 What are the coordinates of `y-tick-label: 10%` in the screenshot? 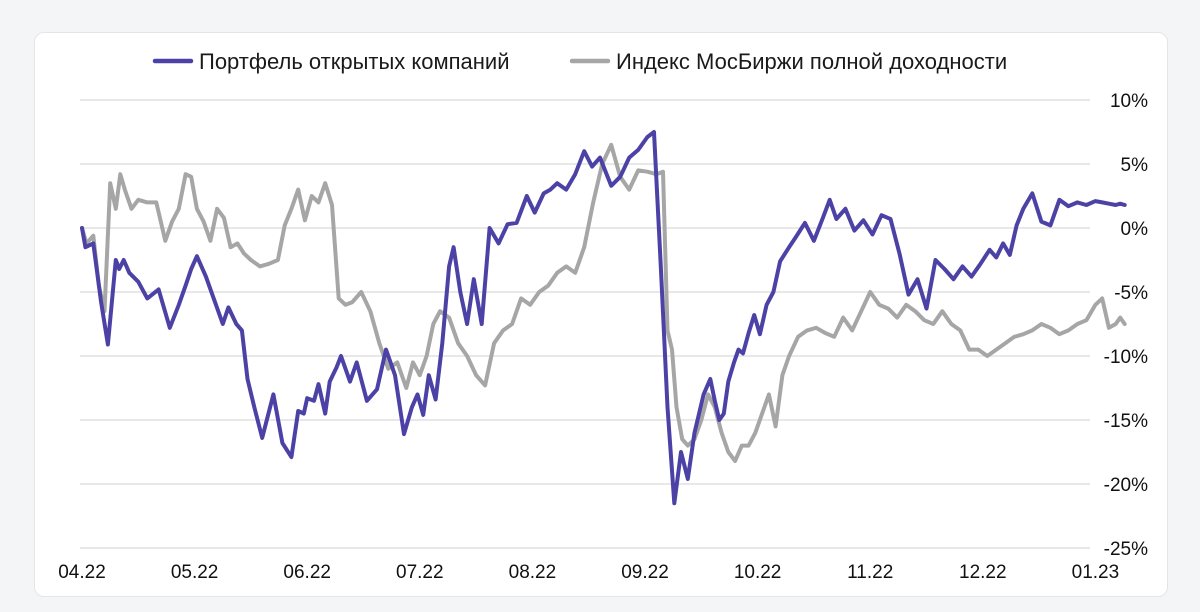 It's located at (1129, 101).